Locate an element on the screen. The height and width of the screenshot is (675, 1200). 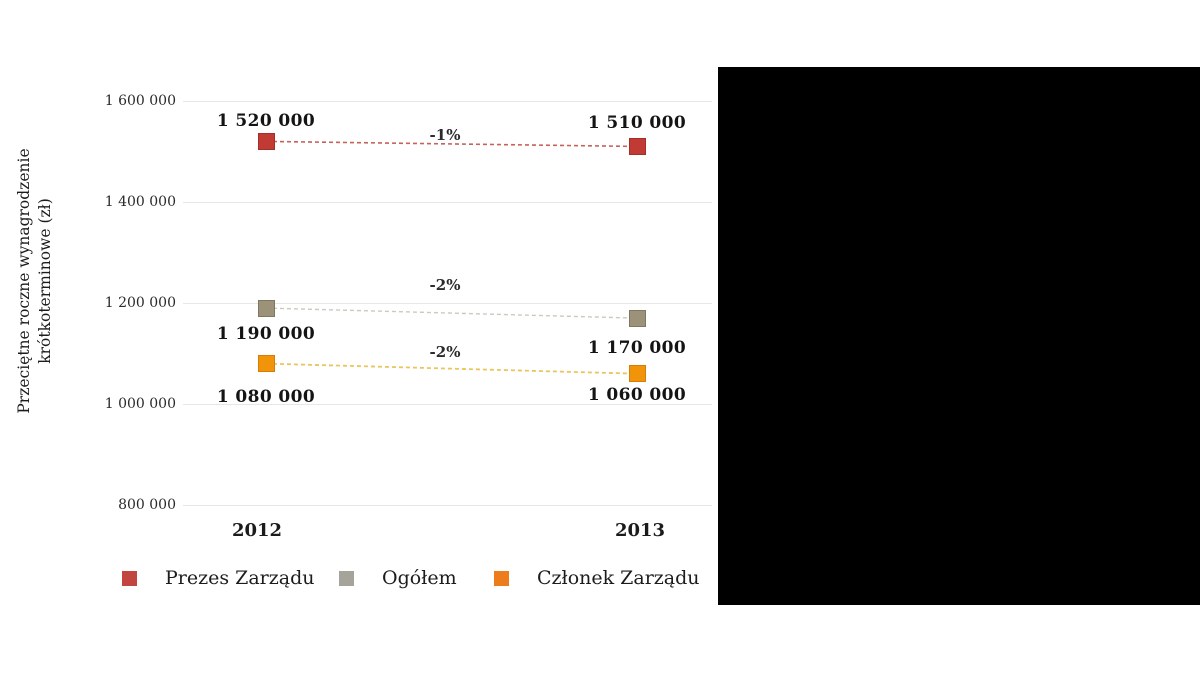
data-label-series2-2012: 1 080 000 is located at coordinates (266, 396).